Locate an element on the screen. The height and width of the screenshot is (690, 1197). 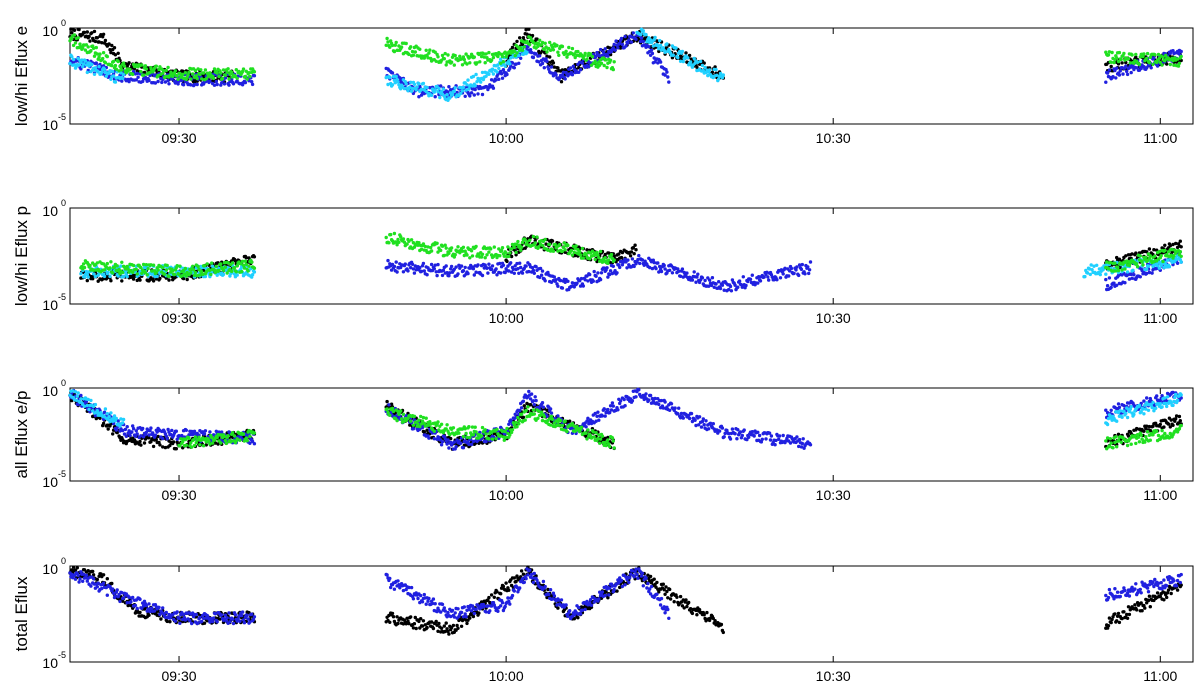
y-tick-exponent: 0 is located at coordinates (63, 203).